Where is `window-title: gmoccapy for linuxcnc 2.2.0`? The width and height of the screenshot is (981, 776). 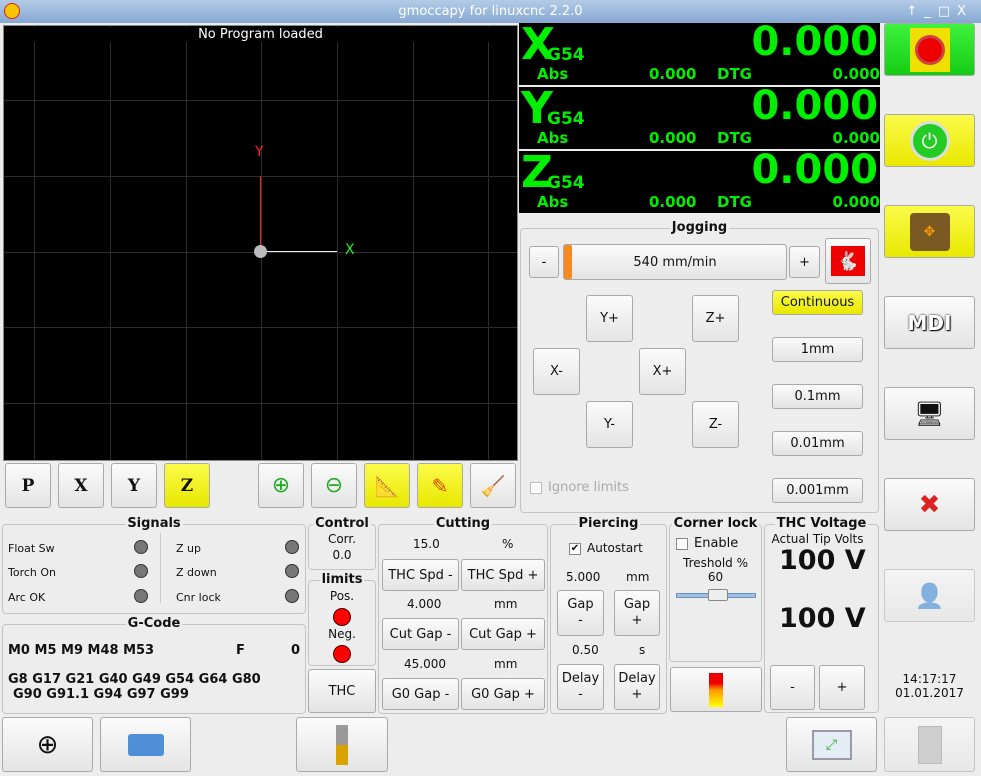
window-title: gmoccapy for linuxcnc 2.2.0 is located at coordinates (490, 11).